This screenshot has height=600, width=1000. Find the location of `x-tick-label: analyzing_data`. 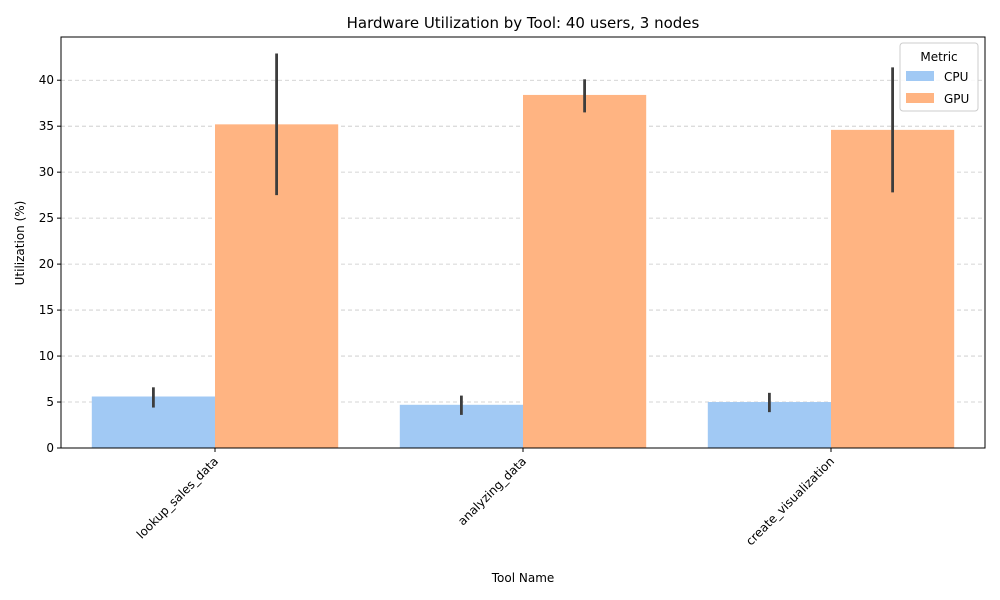

x-tick-label: analyzing_data is located at coordinates (492, 491).